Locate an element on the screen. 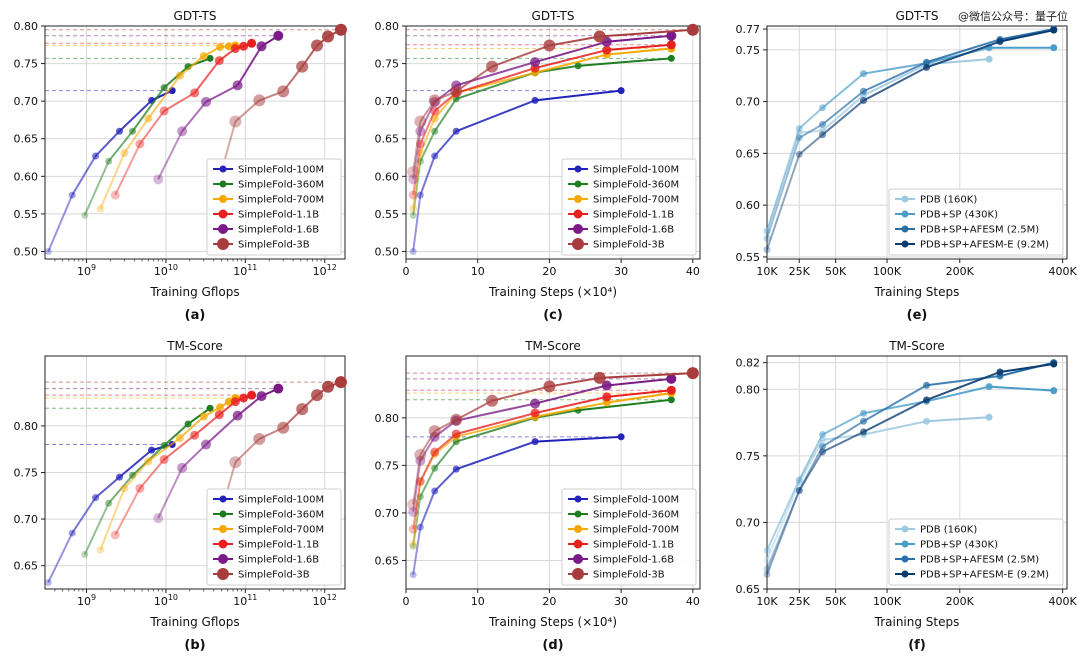 The width and height of the screenshot is (1080, 659). y-tick-label: 0.60 is located at coordinates (387, 176).